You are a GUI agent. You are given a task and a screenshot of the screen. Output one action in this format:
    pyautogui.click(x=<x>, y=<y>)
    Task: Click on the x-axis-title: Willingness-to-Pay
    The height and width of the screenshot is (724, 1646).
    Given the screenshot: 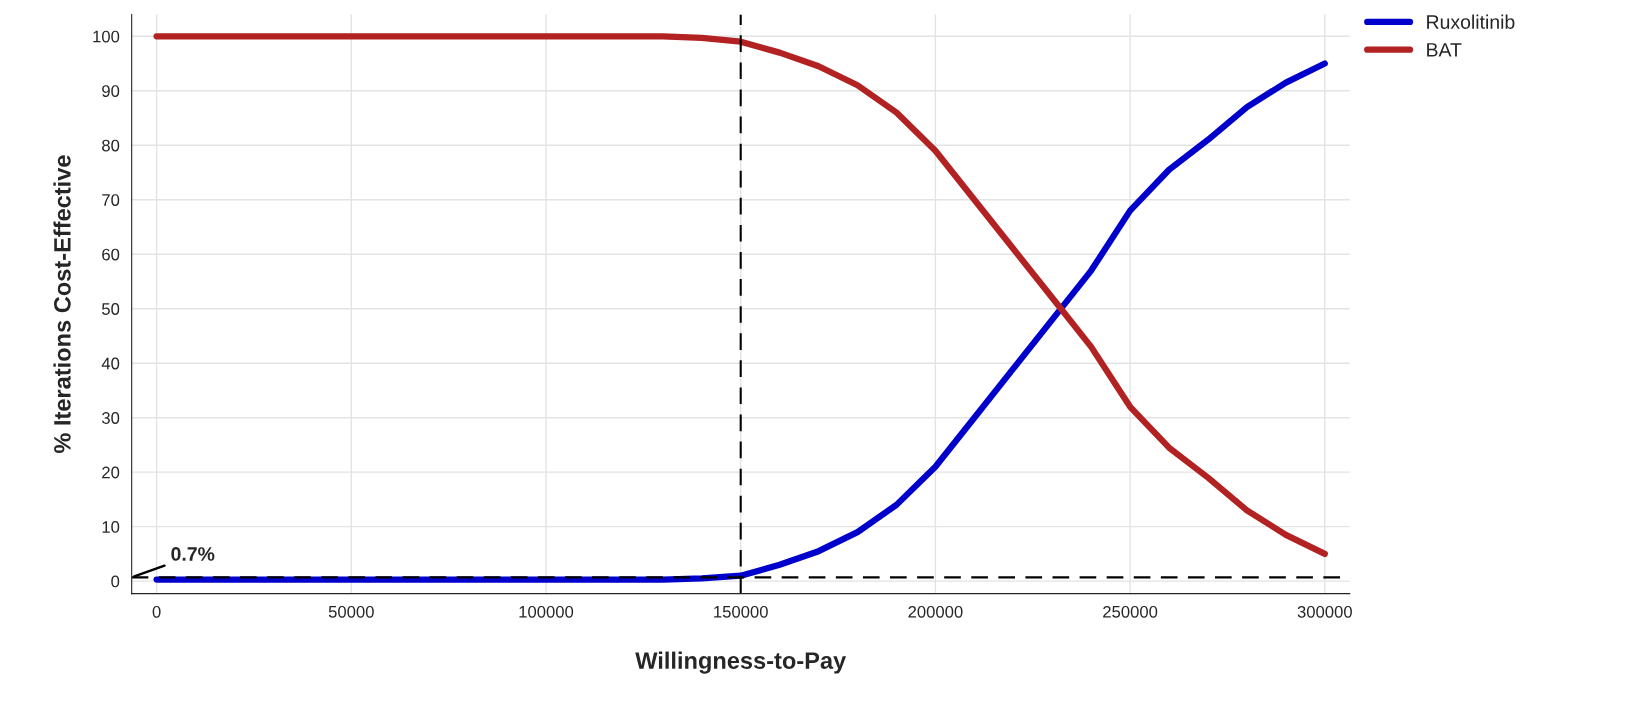 What is the action you would take?
    pyautogui.click(x=741, y=662)
    